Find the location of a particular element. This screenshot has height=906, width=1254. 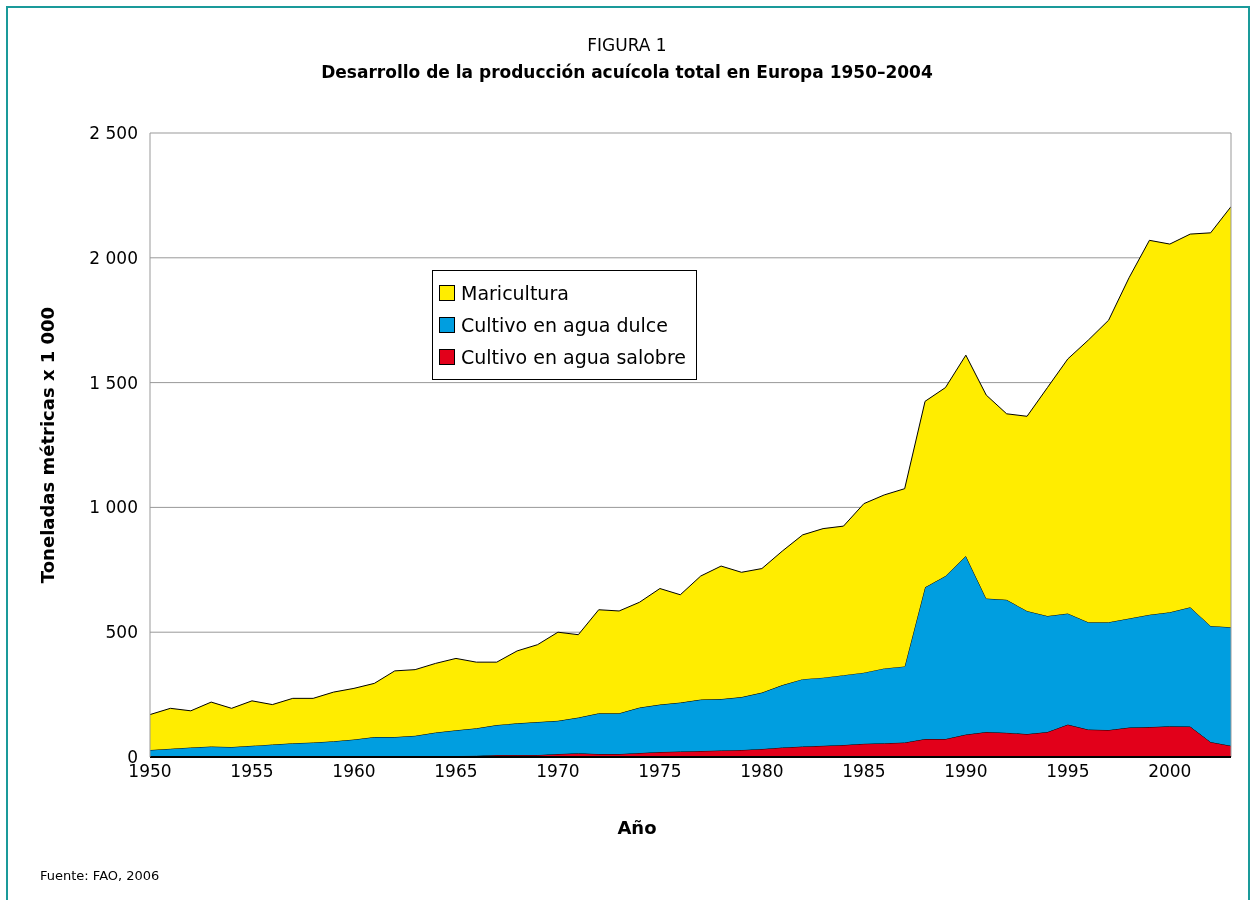

chart-title: FIGURA 1 is located at coordinates (627, 45).